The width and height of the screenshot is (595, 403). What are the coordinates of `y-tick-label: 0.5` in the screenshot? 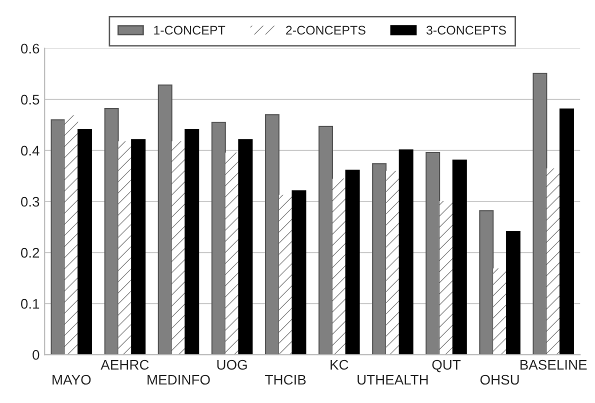 It's located at (30, 99).